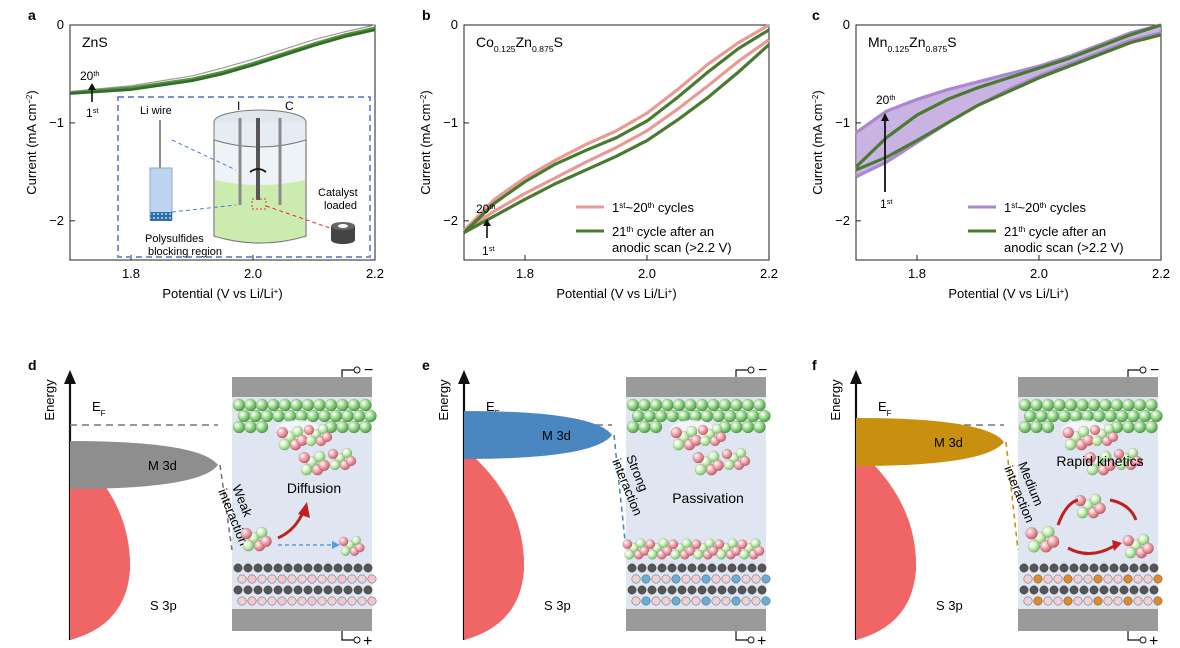  What do you see at coordinates (244, 177) in the screenshot?
I see `inset-frame` at bounding box center [244, 177].